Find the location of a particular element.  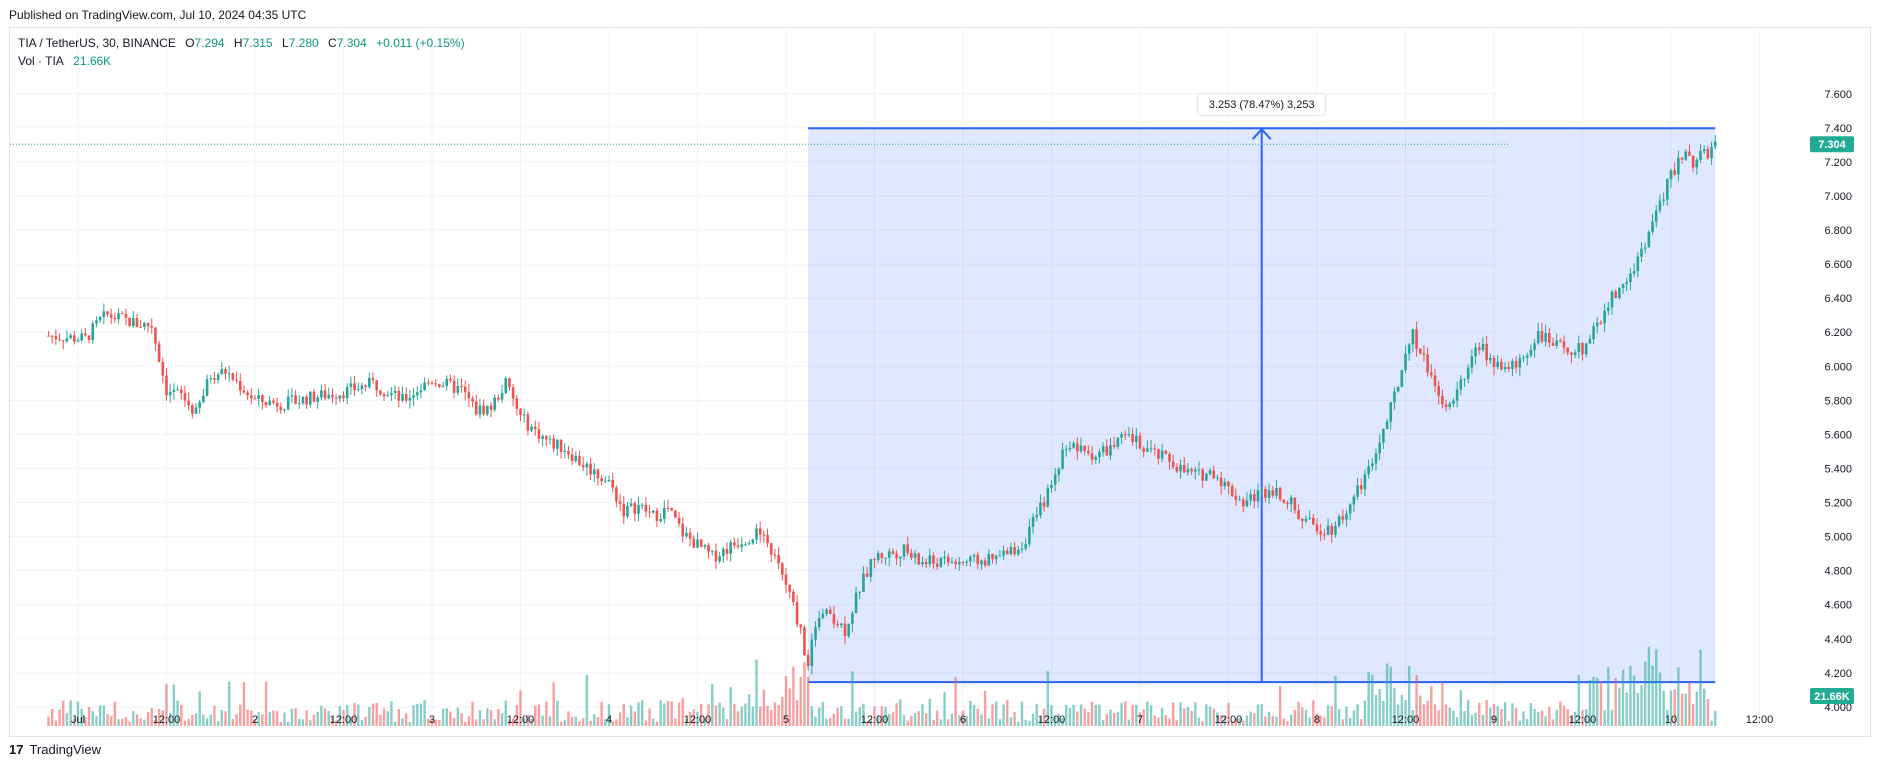

brand-name: TradingView is located at coordinates (65, 749).